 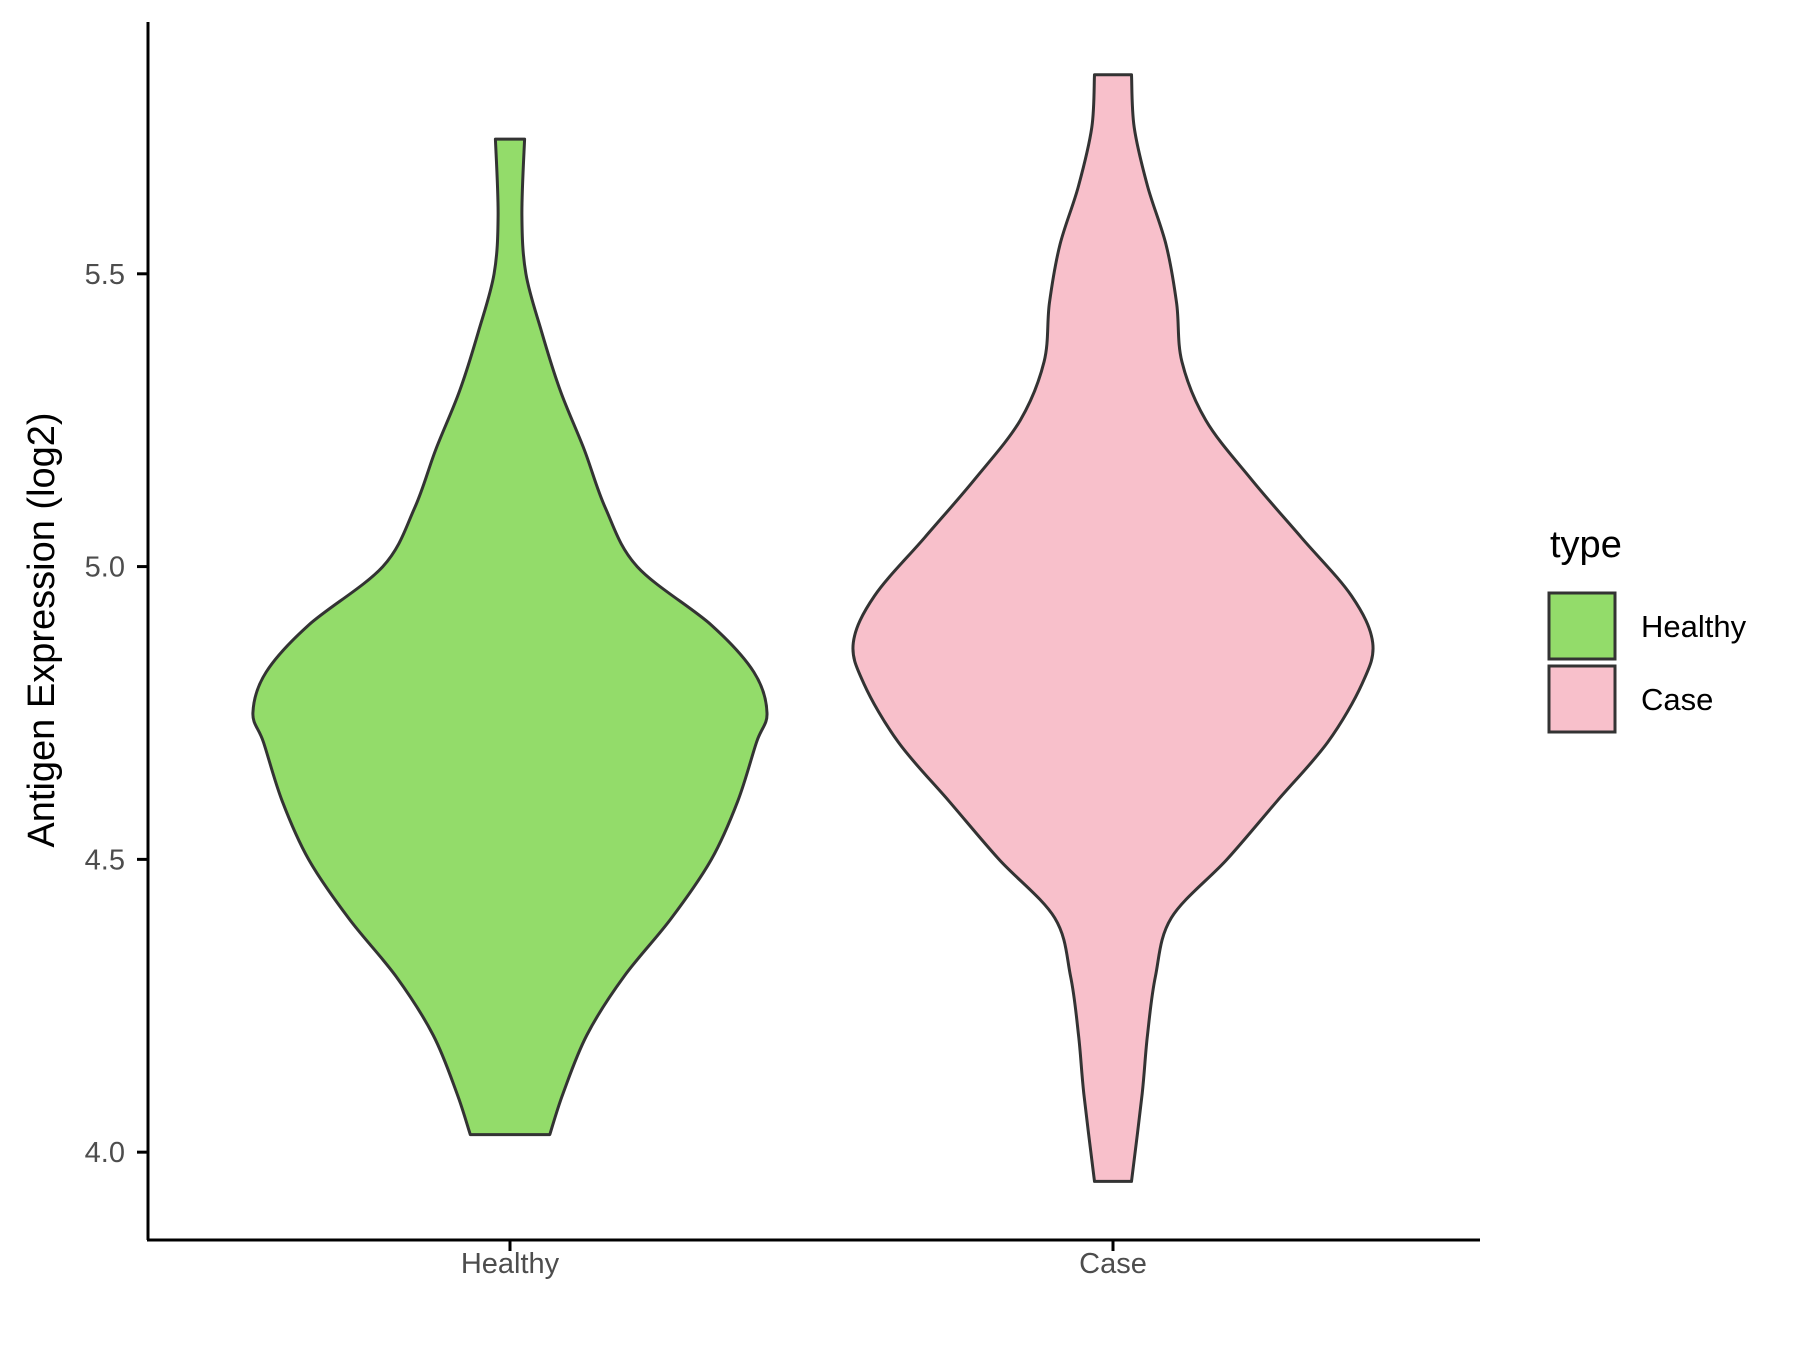 What do you see at coordinates (105, 275) in the screenshot?
I see `y-tick-label: 5.5` at bounding box center [105, 275].